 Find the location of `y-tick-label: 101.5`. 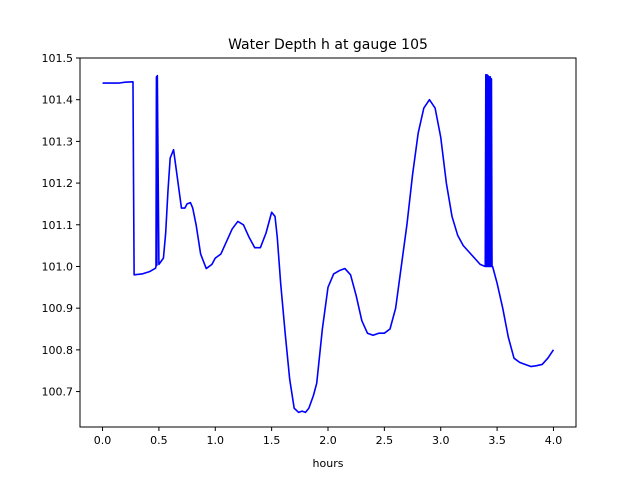

y-tick-label: 101.5 is located at coordinates (58, 58).